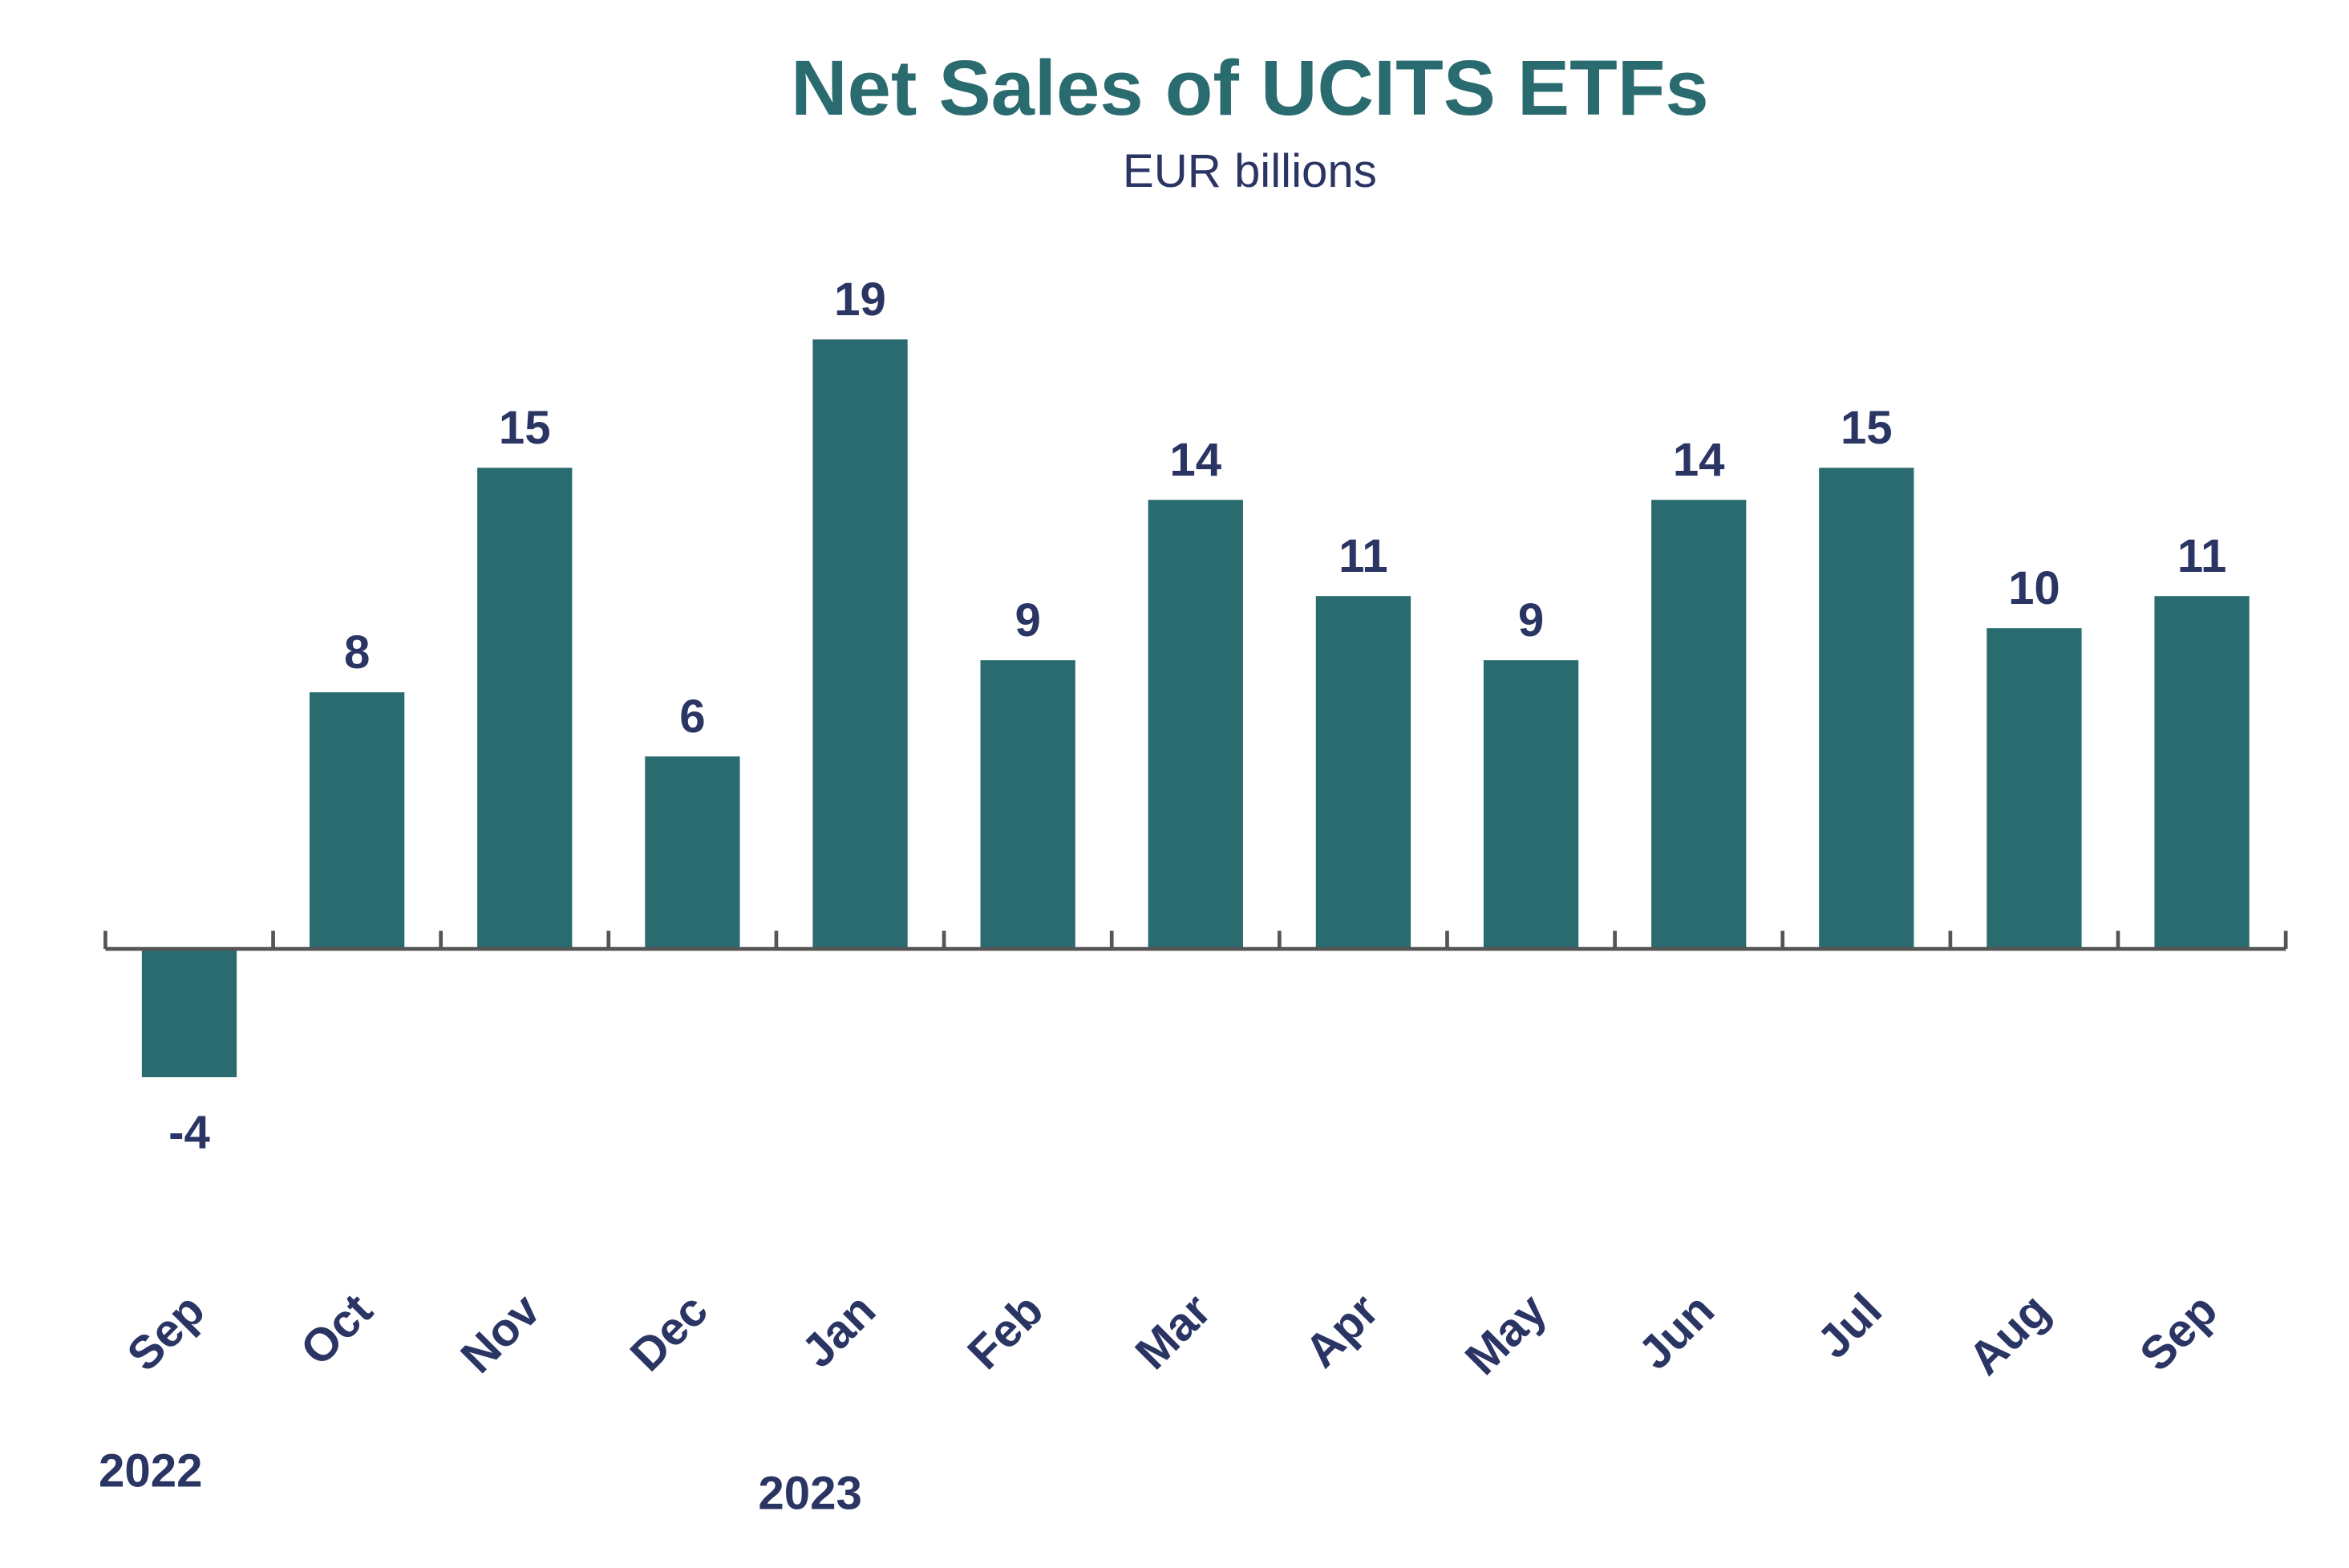  Describe the element at coordinates (2009, 1334) in the screenshot. I see `tick-label-11: Aug` at that location.